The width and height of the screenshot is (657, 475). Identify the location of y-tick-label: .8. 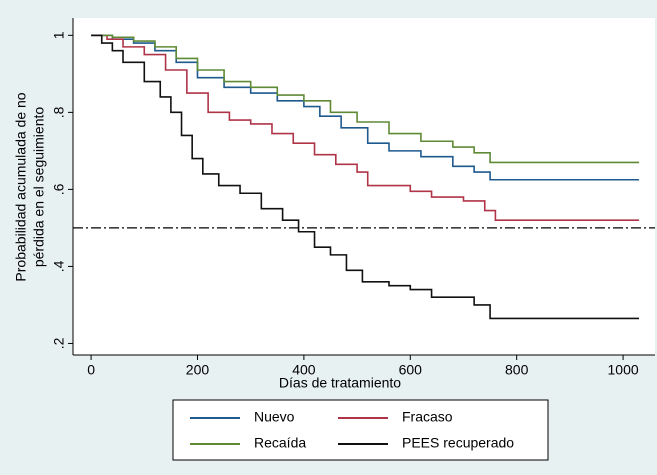
(59, 112).